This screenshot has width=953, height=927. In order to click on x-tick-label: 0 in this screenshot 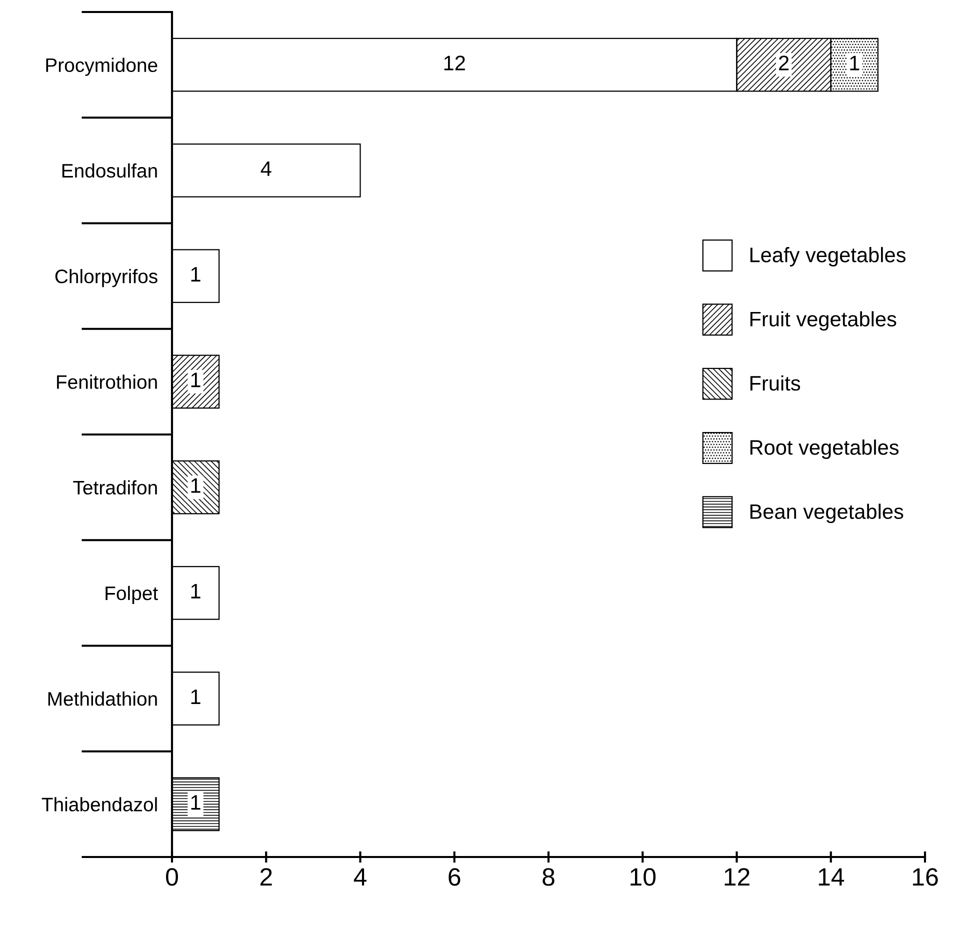, I will do `click(172, 877)`.